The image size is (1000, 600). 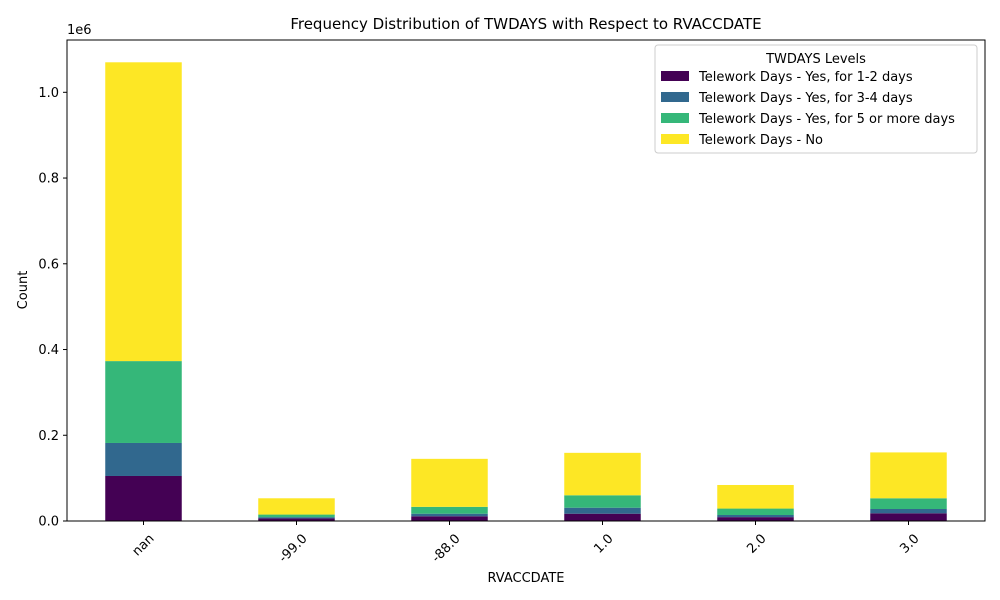 I want to click on bar-segment--88.0-series-2, so click(x=449, y=510).